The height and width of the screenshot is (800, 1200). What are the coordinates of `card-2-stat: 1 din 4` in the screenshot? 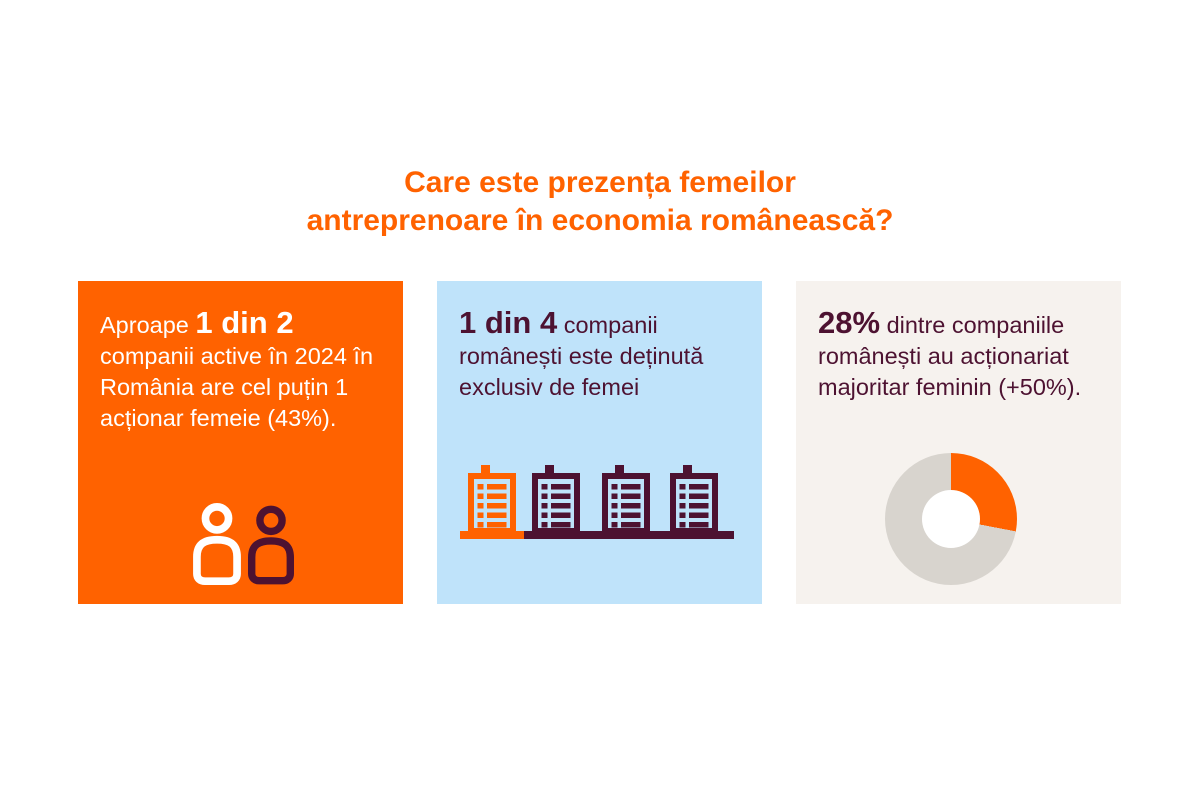 It's located at (508, 322).